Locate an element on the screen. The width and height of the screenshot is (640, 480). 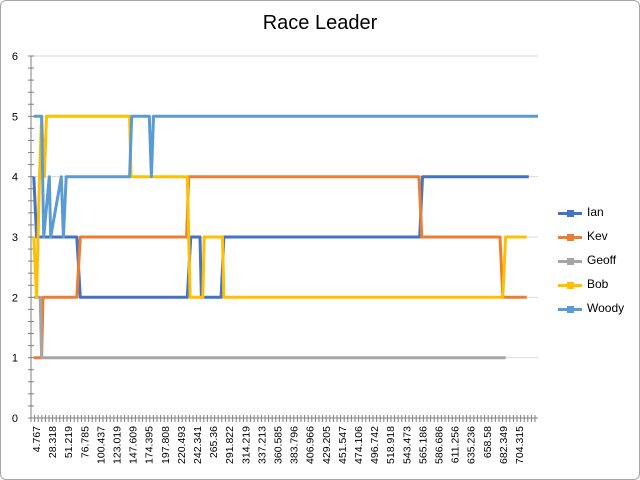
legend-label: Kev is located at coordinates (597, 236).